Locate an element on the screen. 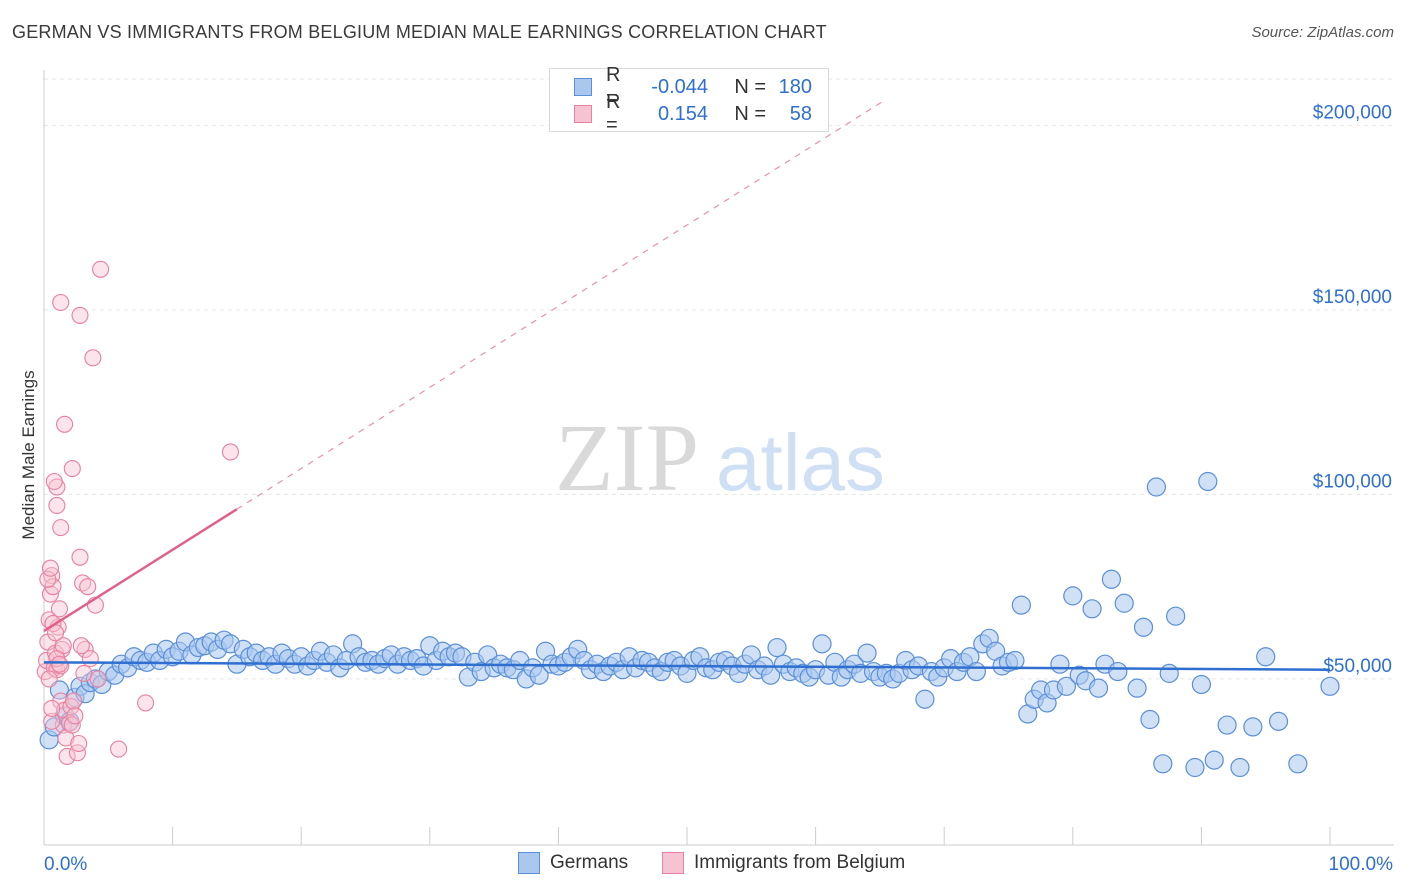  belgium-points is located at coordinates (138, 512).